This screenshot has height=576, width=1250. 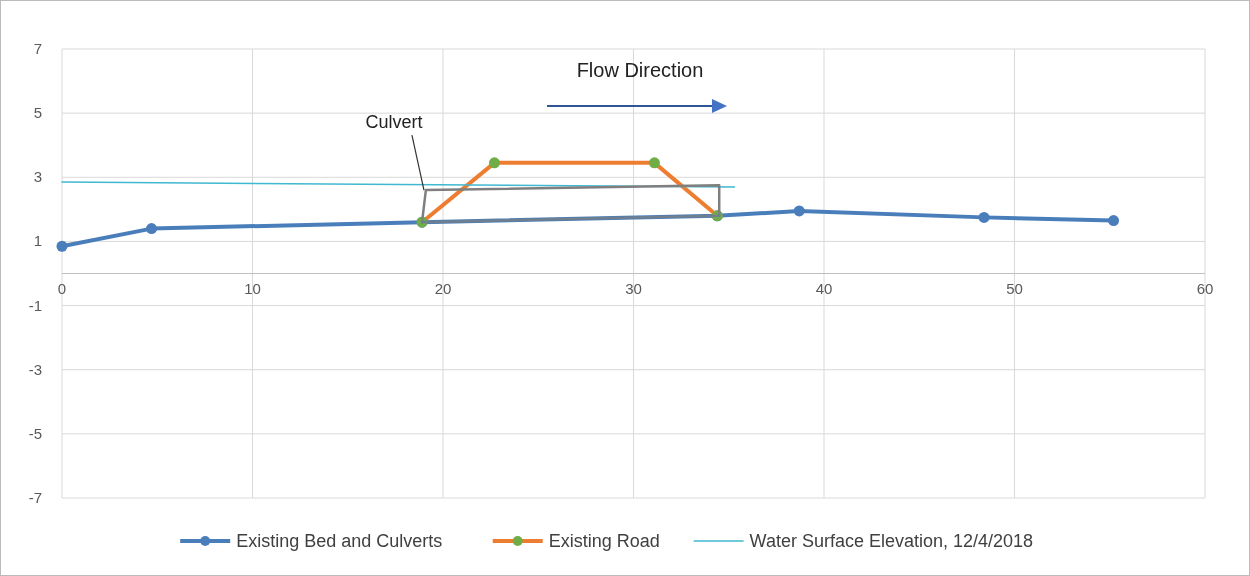 What do you see at coordinates (35, 305) in the screenshot?
I see `y-tick-label: -1` at bounding box center [35, 305].